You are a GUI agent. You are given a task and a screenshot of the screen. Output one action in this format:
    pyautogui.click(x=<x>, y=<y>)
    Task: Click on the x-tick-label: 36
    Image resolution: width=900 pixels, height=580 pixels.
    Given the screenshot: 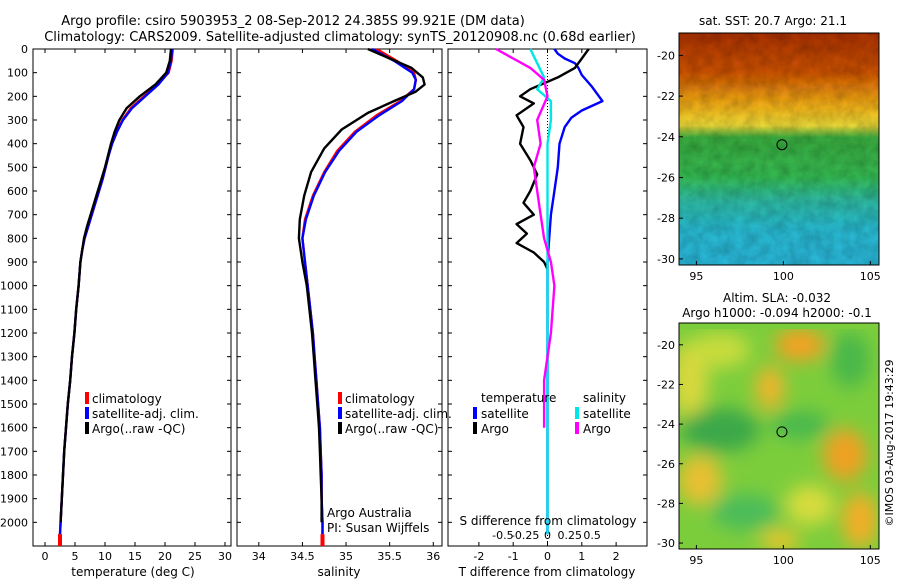 What is the action you would take?
    pyautogui.click(x=433, y=556)
    